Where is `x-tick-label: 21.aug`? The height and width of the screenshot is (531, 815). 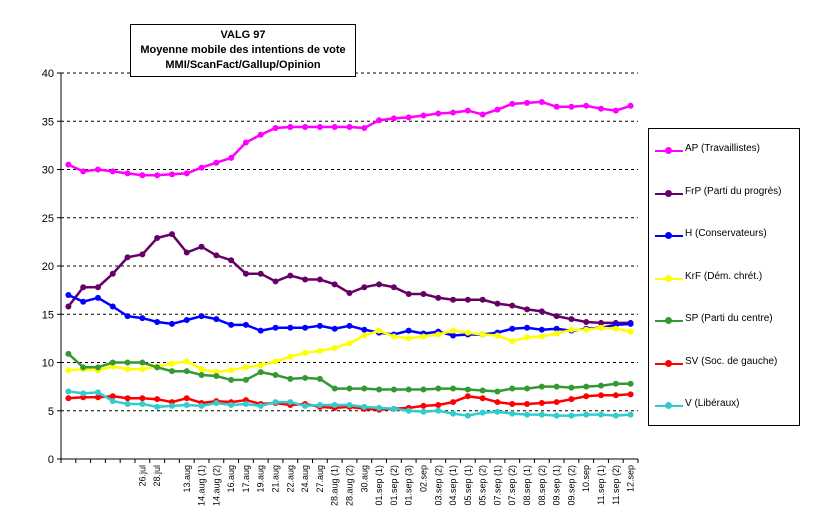
x-tick-label: 21.aug is located at coordinates (276, 479).